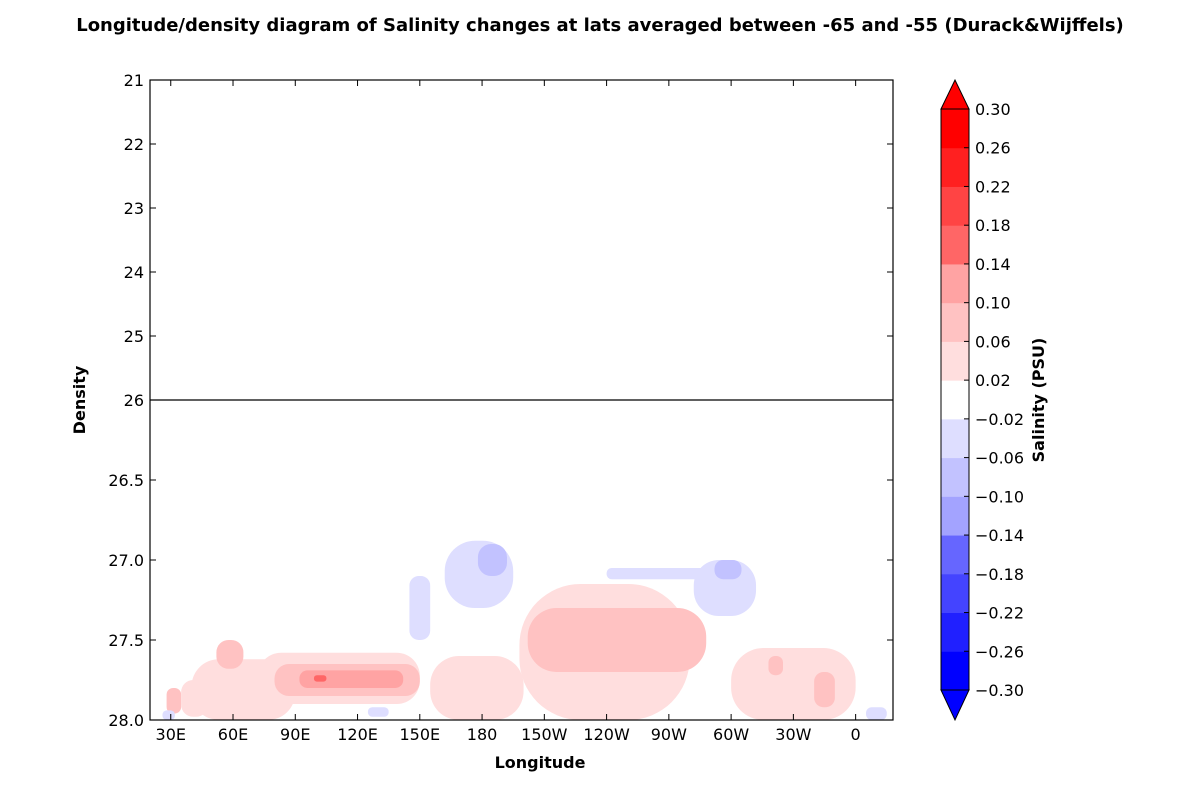 Image resolution: width=1200 pixels, height=800 pixels. I want to click on y-tick-label: 26, so click(134, 400).